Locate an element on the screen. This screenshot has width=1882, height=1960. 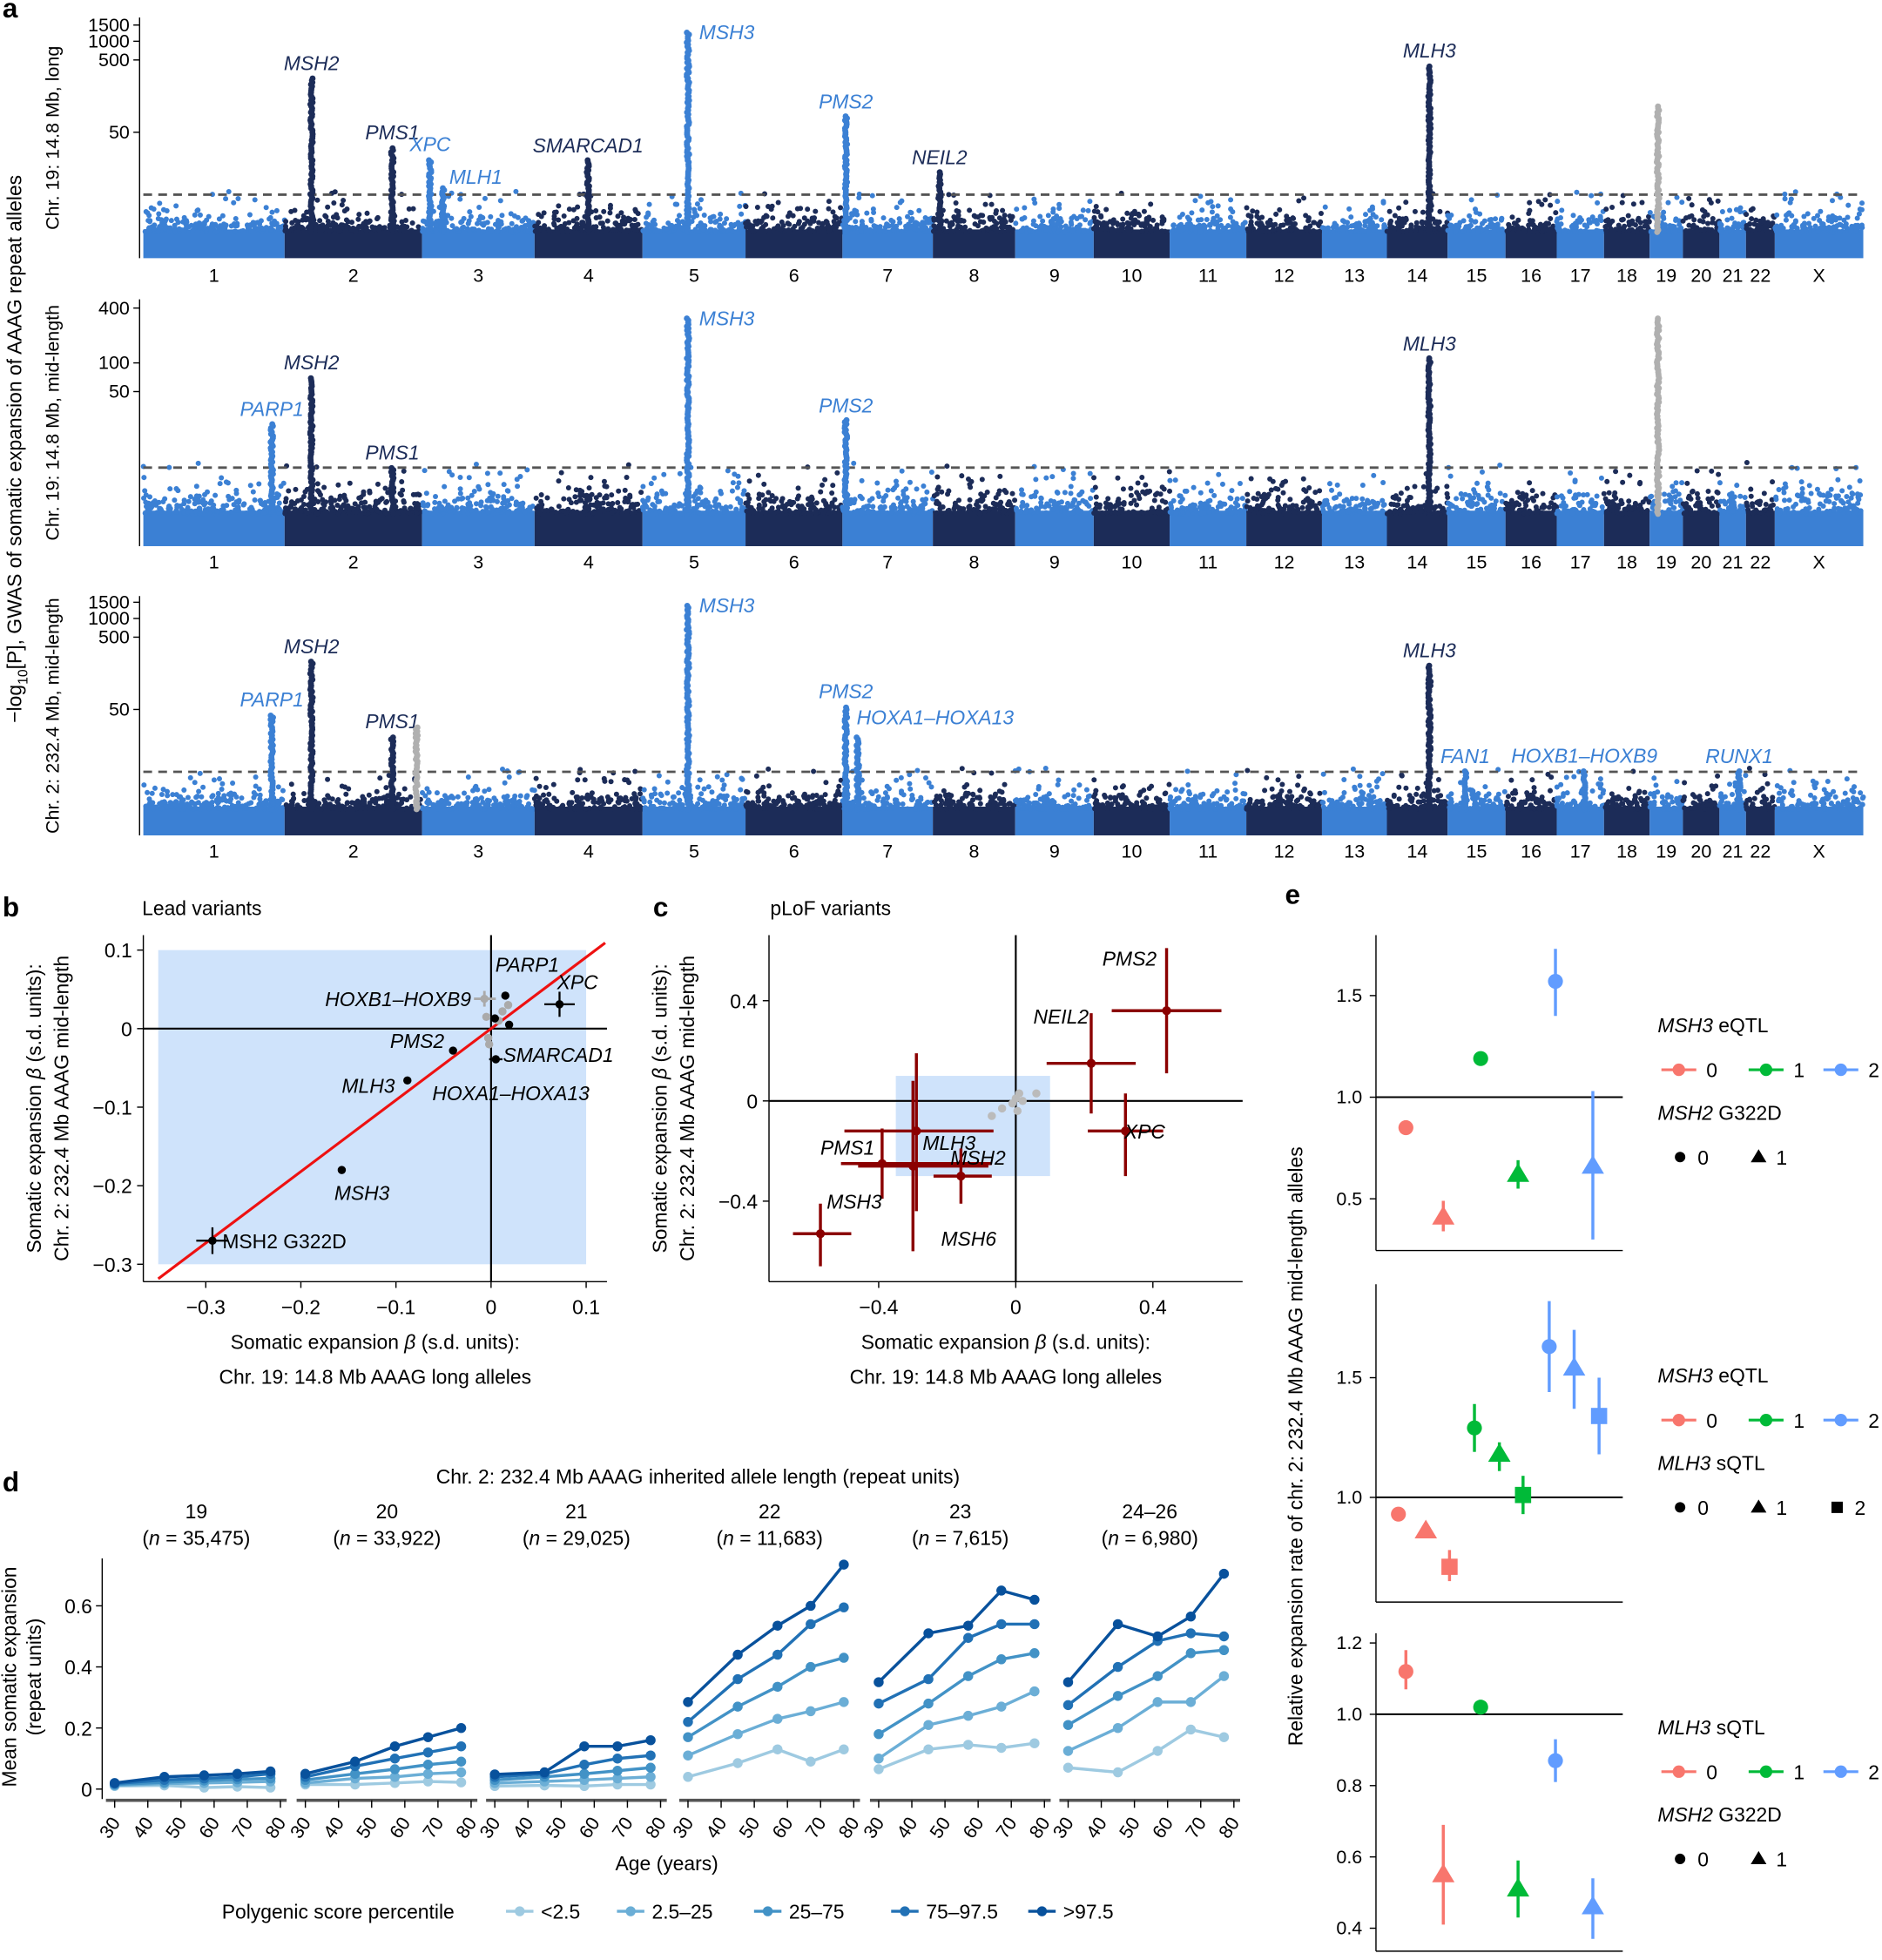
panel-label-a: a is located at coordinates (10, 12).